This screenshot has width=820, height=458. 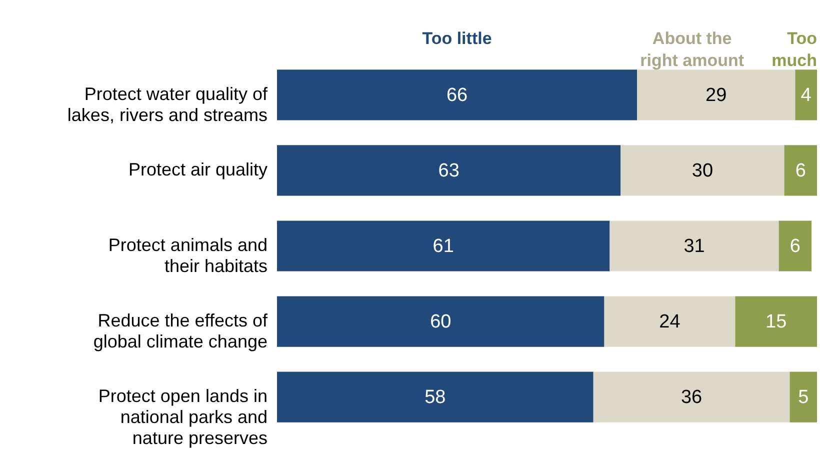 I want to click on data-label: 15, so click(x=776, y=322).